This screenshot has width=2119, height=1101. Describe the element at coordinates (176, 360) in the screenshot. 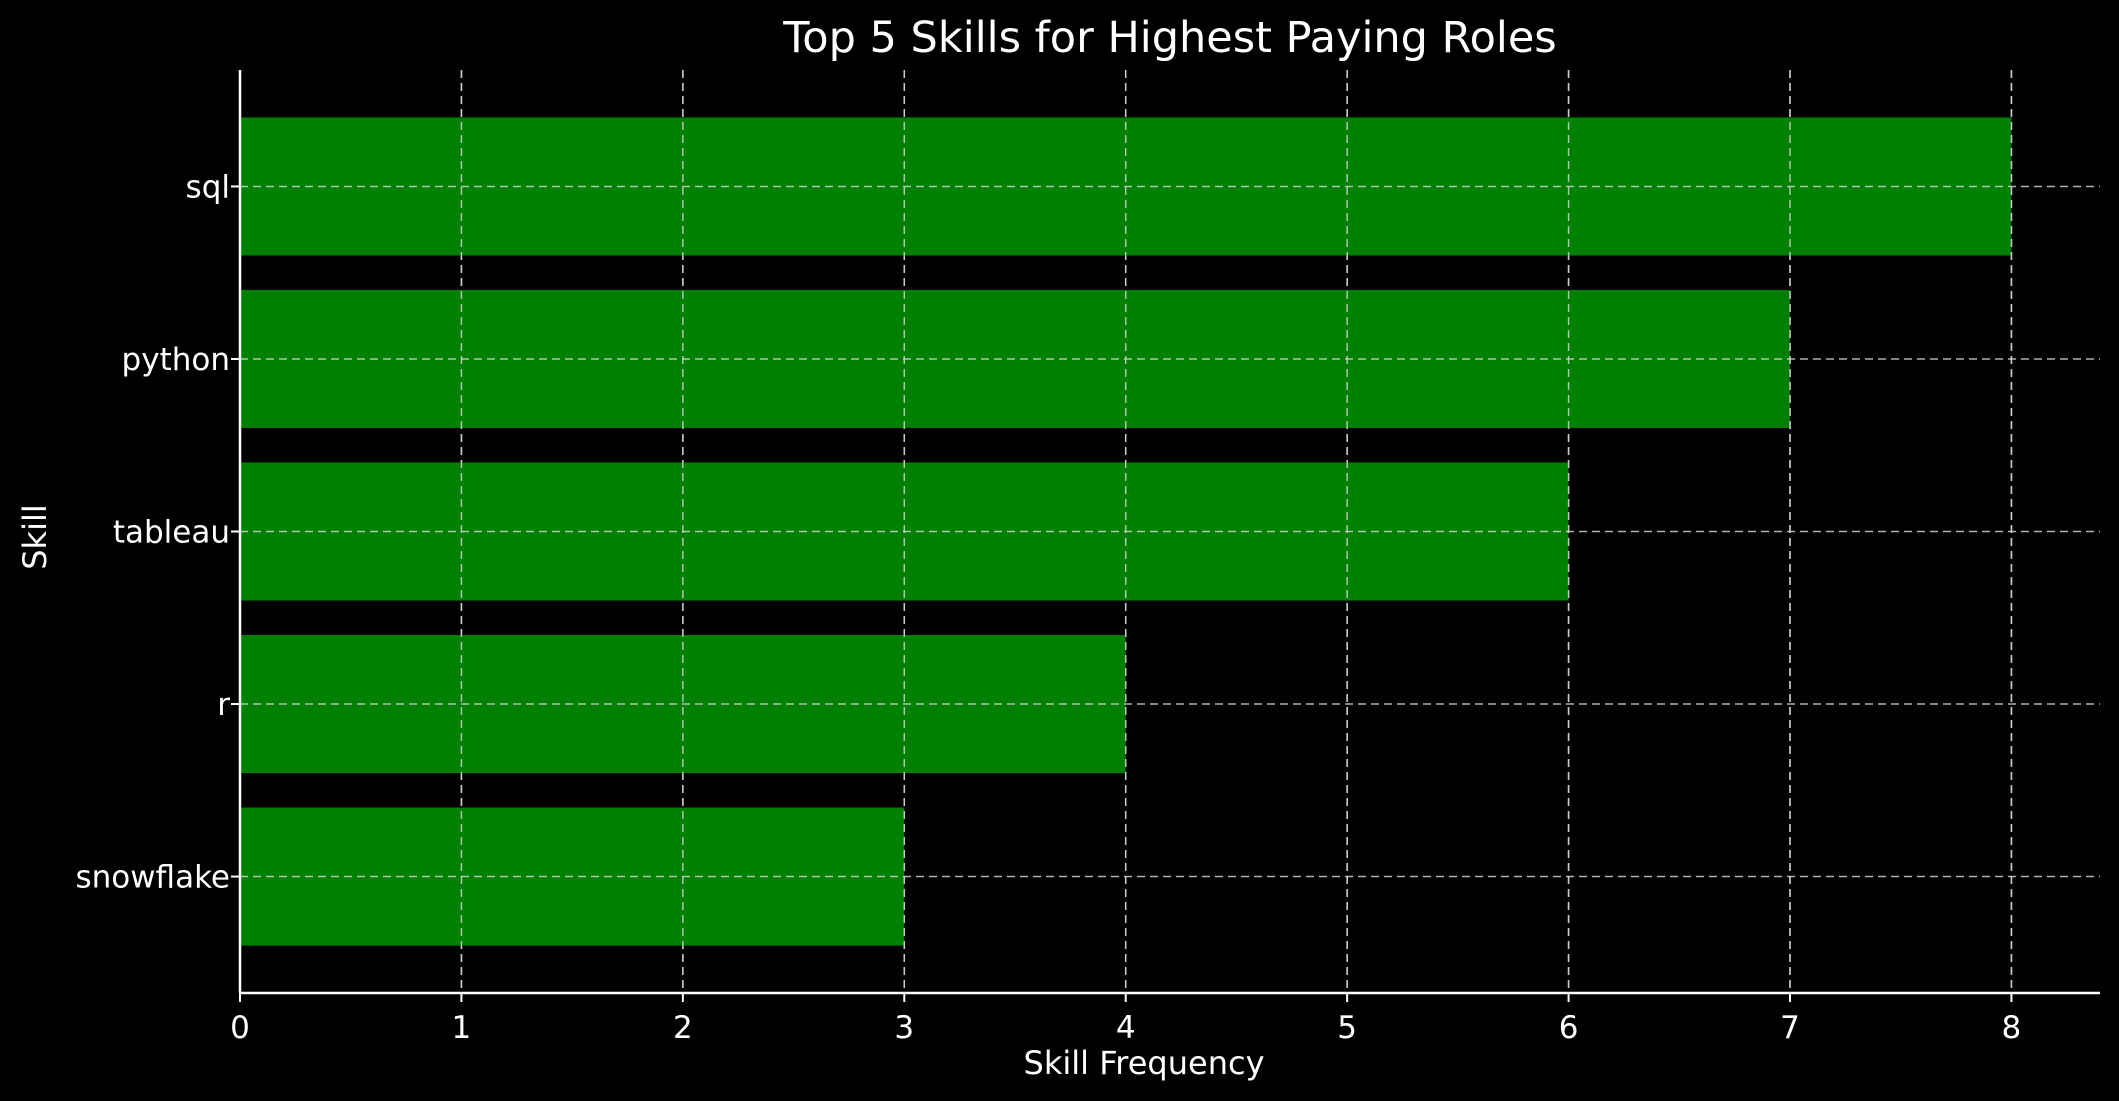

I see `y-tick-label-python: python` at that location.